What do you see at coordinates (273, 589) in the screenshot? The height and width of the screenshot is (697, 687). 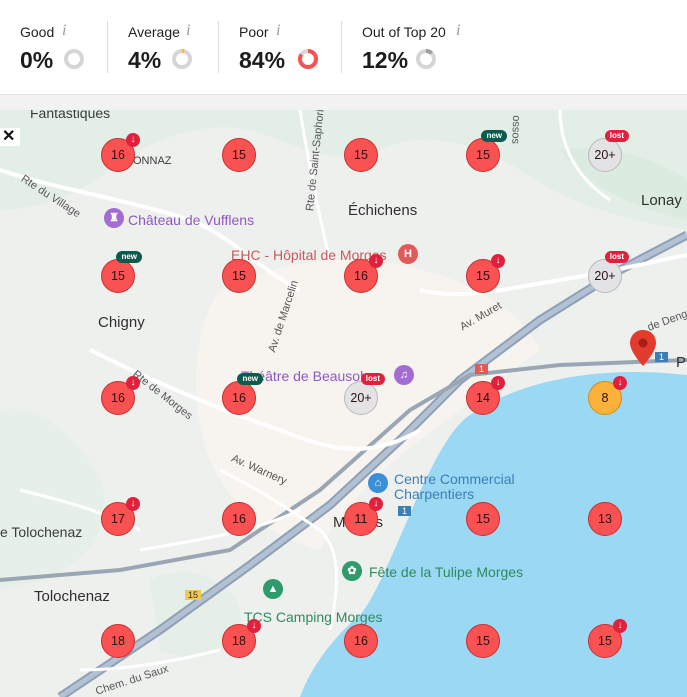 I see `camping-icon: ▲` at bounding box center [273, 589].